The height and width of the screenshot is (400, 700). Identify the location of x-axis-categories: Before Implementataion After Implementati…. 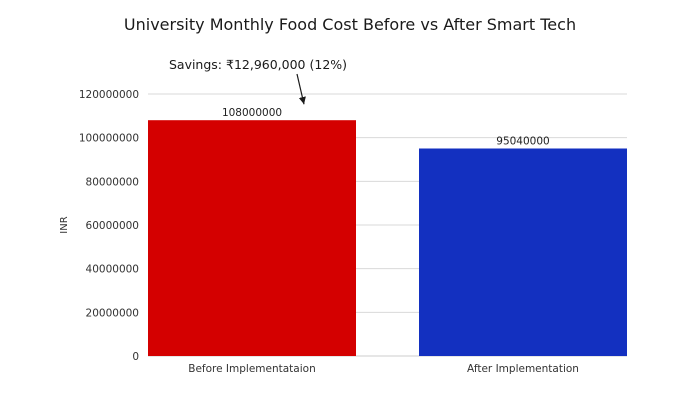
(383, 369).